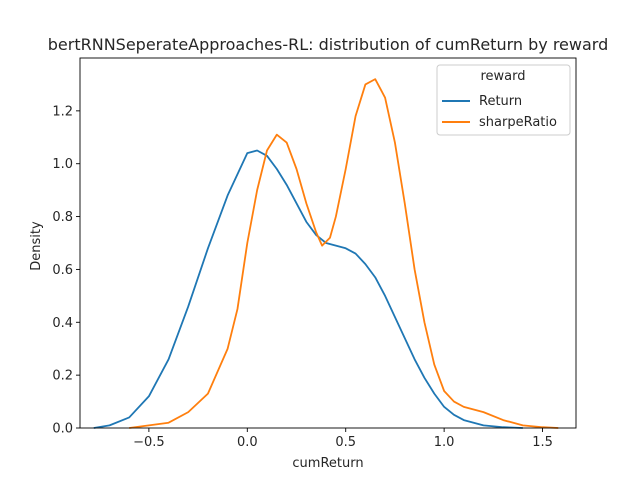 Image resolution: width=640 pixels, height=480 pixels. What do you see at coordinates (36, 246) in the screenshot?
I see `y-axis-label: Density` at bounding box center [36, 246].